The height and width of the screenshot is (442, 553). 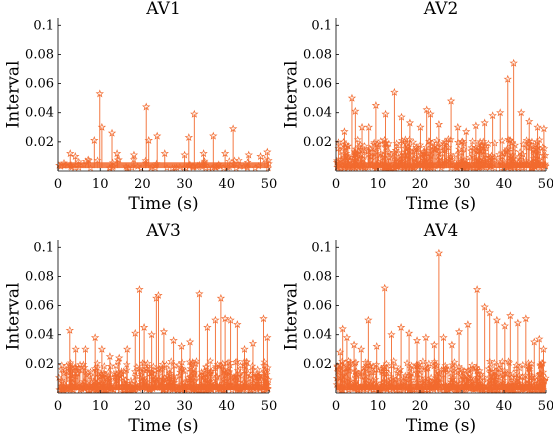 What do you see at coordinates (39, 306) in the screenshot?
I see `y-tick-label: 0.06` at bounding box center [39, 306].